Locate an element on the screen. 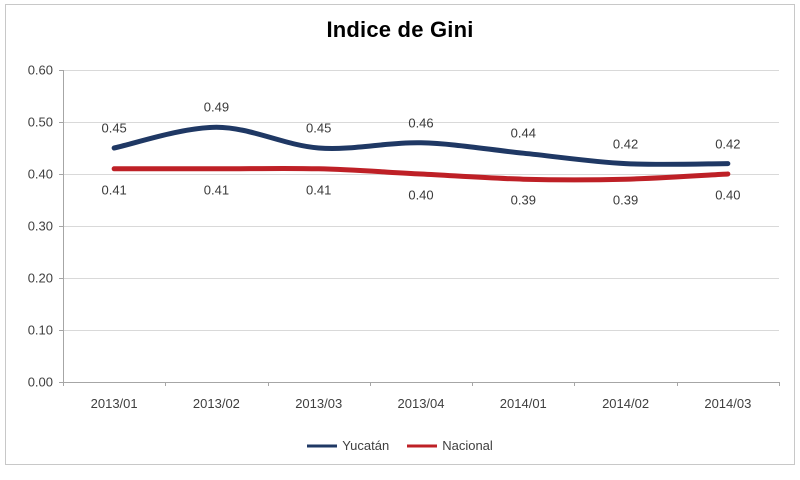 This screenshot has width=800, height=480. y-axis-label: 0.50 is located at coordinates (40, 122).